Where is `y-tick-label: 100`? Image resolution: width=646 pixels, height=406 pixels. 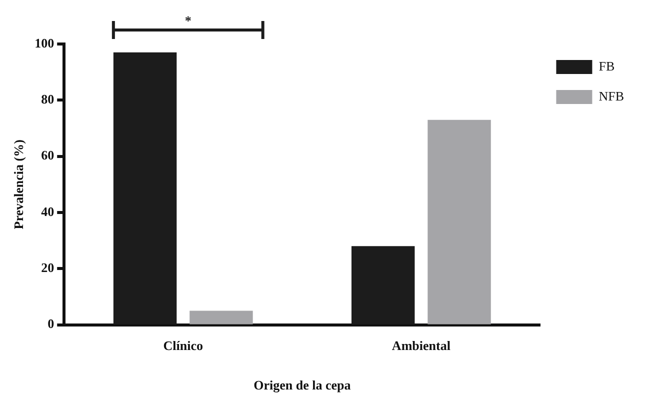 y-tick-label: 100 is located at coordinates (44, 42).